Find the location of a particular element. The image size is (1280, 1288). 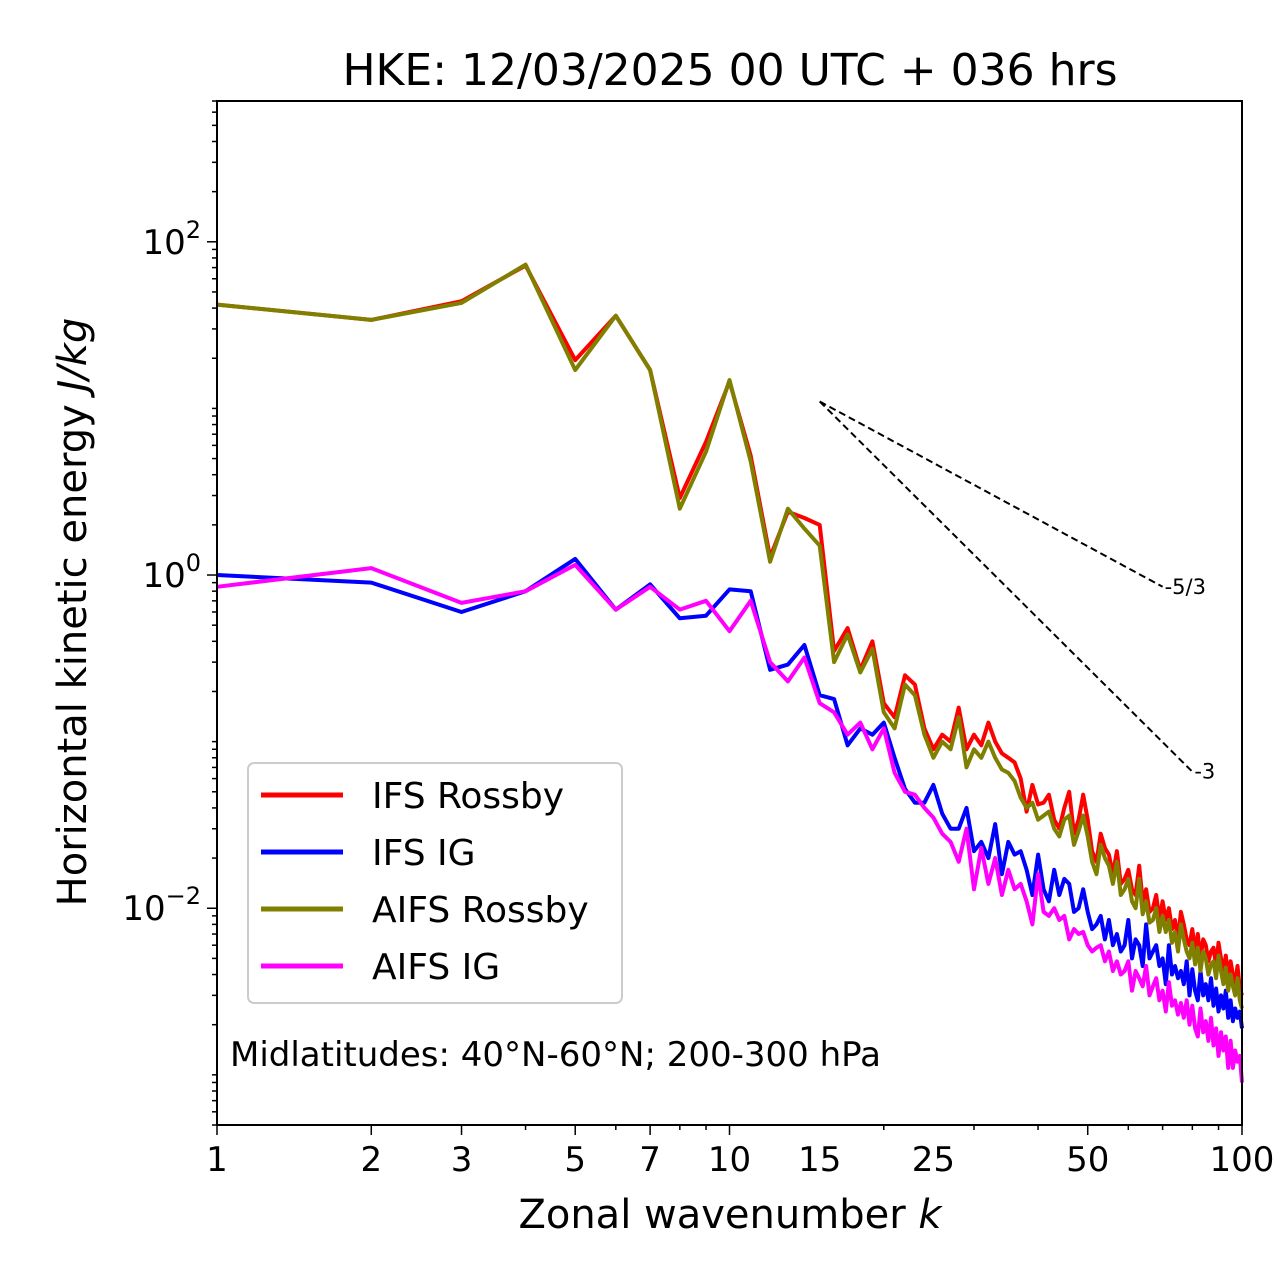

x-axis-label-var: k is located at coordinates (930, 1215).